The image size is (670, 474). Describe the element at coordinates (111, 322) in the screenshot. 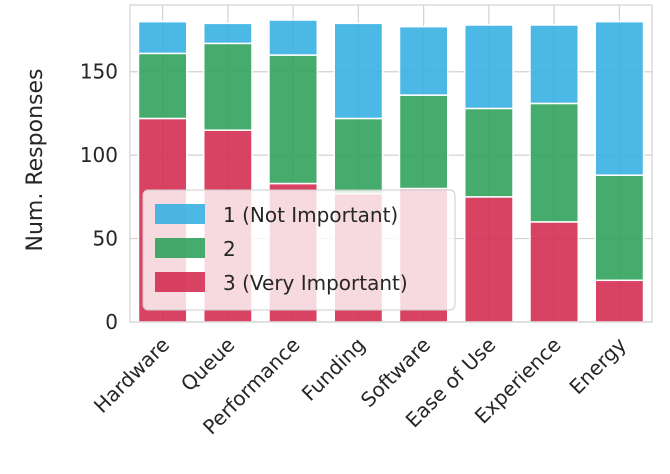

I see `y-tick-label: 0` at that location.